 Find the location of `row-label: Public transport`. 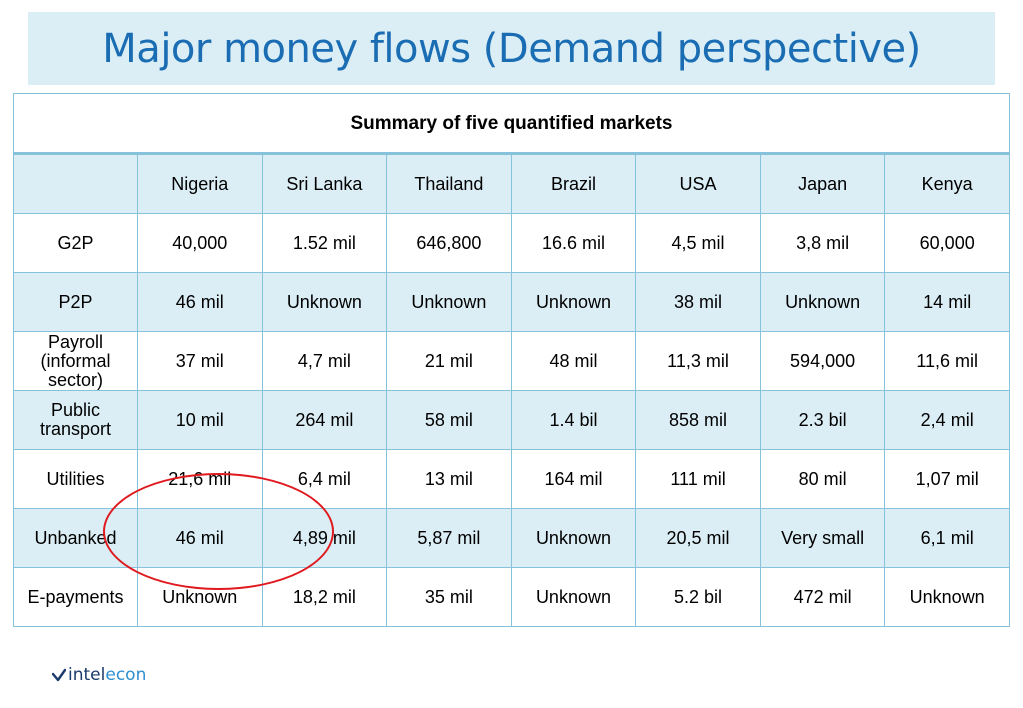

row-label: Public transport is located at coordinates (75, 420).